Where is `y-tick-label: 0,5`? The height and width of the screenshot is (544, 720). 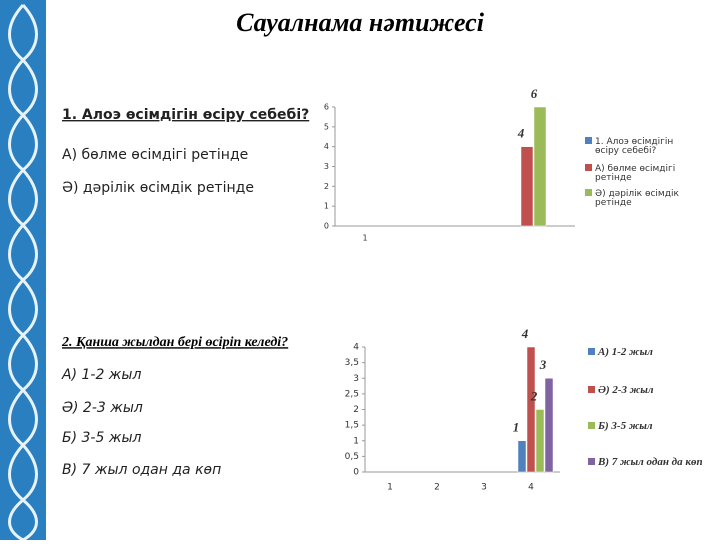
y-tick-label: 0,5 is located at coordinates (352, 457).